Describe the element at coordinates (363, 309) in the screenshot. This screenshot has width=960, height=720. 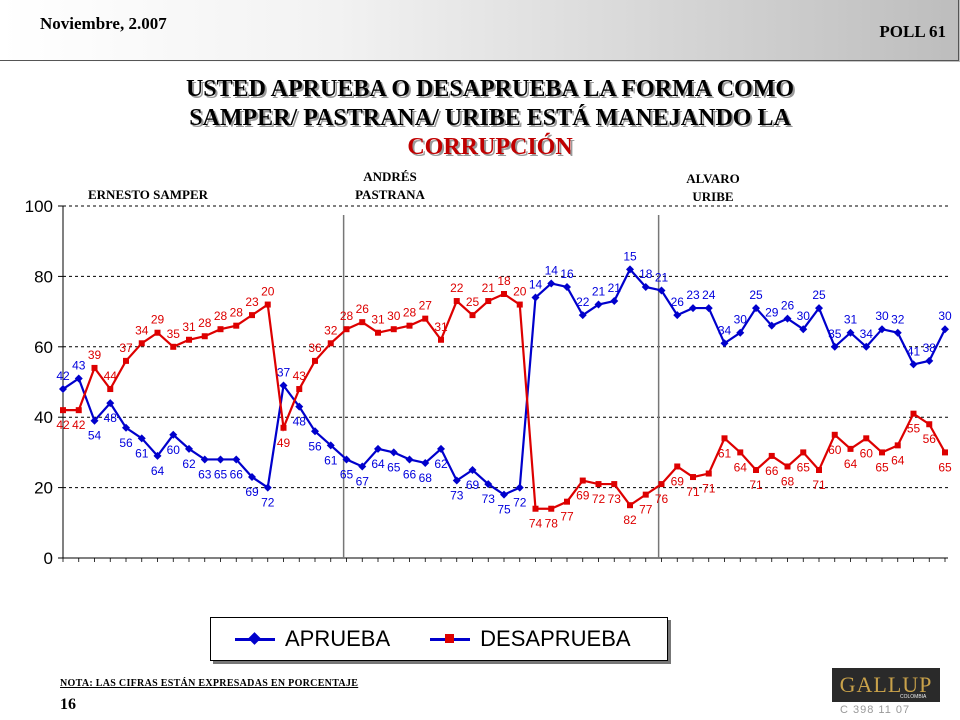
I see `data-label-desaprueba: 26` at that location.